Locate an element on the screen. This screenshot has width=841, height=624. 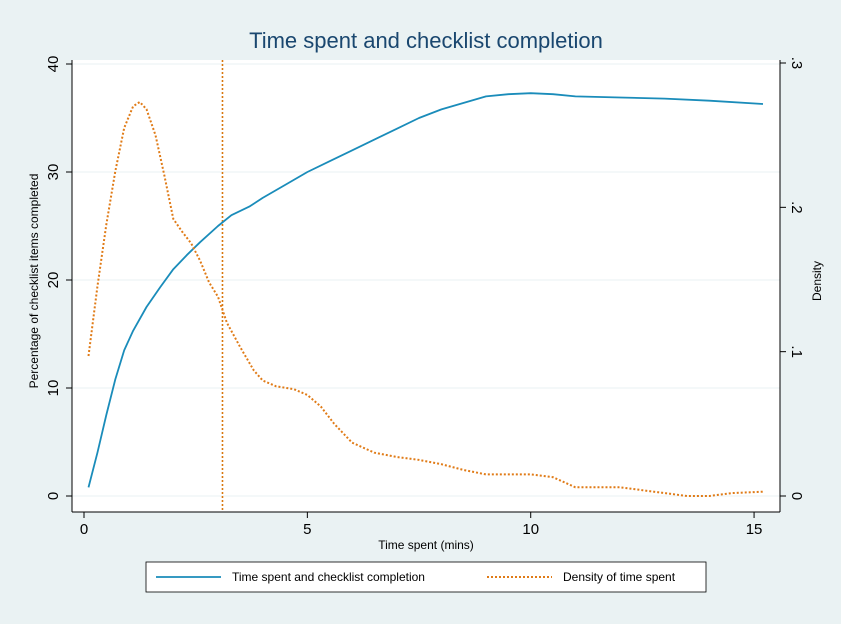
y-axis-left-title: Percentage of checklist items completed is located at coordinates (34, 281).